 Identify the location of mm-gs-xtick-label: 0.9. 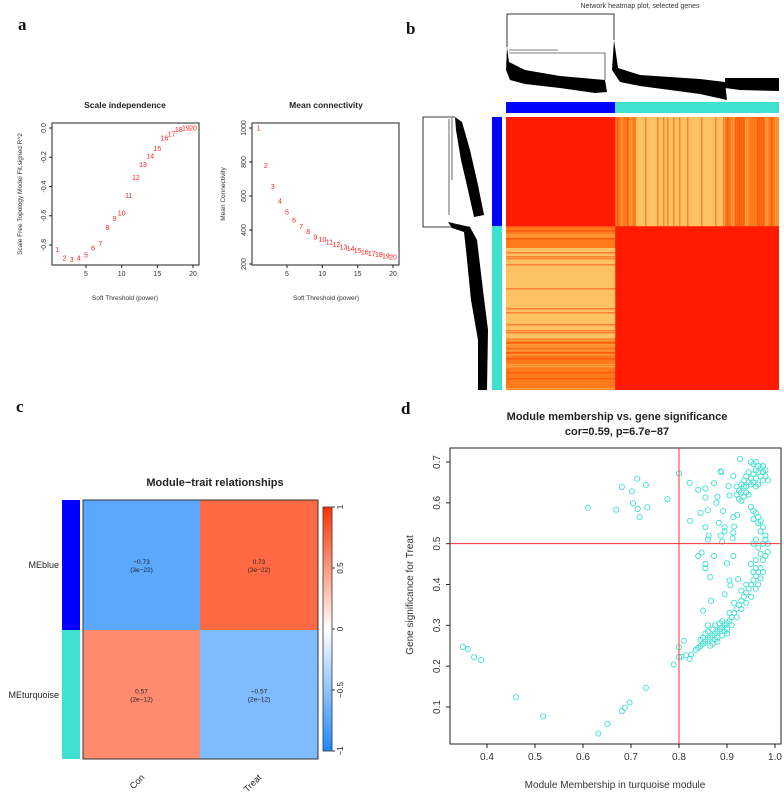
(727, 757).